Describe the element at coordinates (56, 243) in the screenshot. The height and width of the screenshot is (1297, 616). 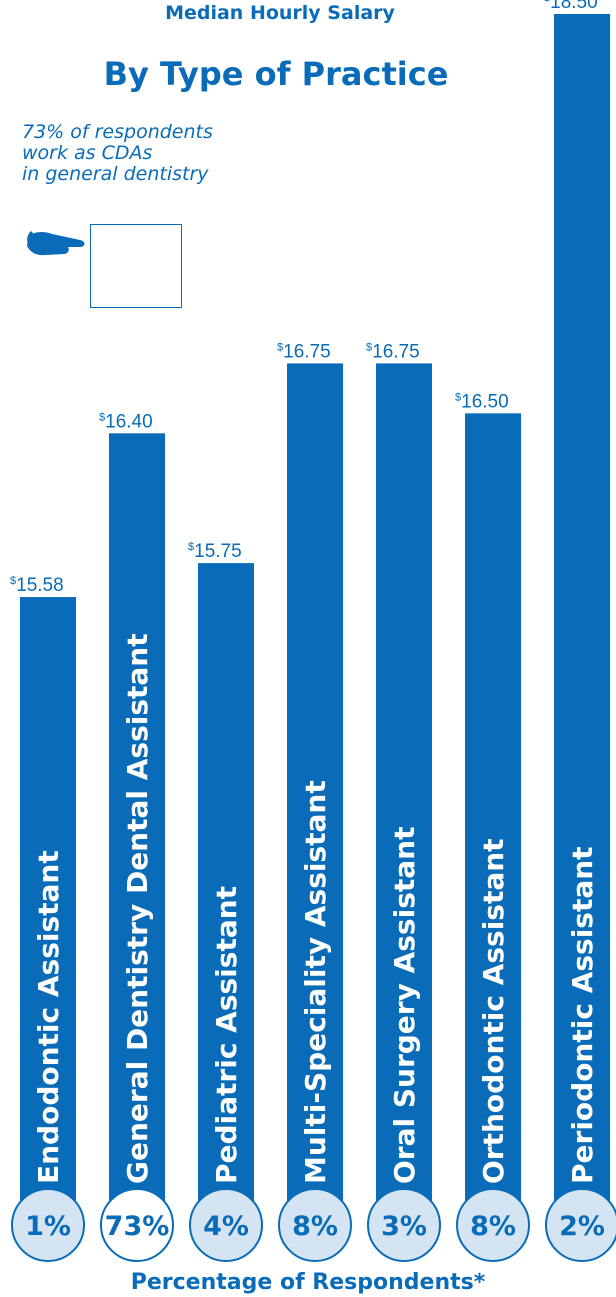
I see `pointing-hand-icon` at that location.